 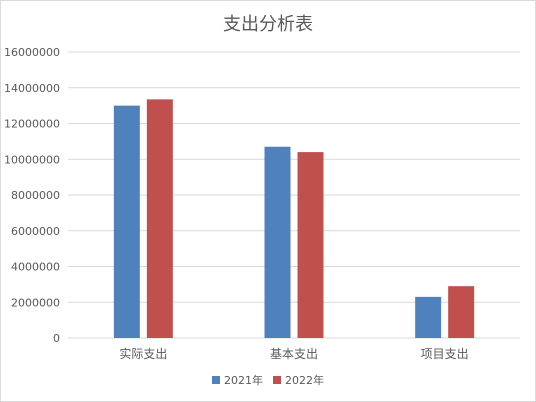 I want to click on y-tick-label: 8000000, so click(x=35, y=195).